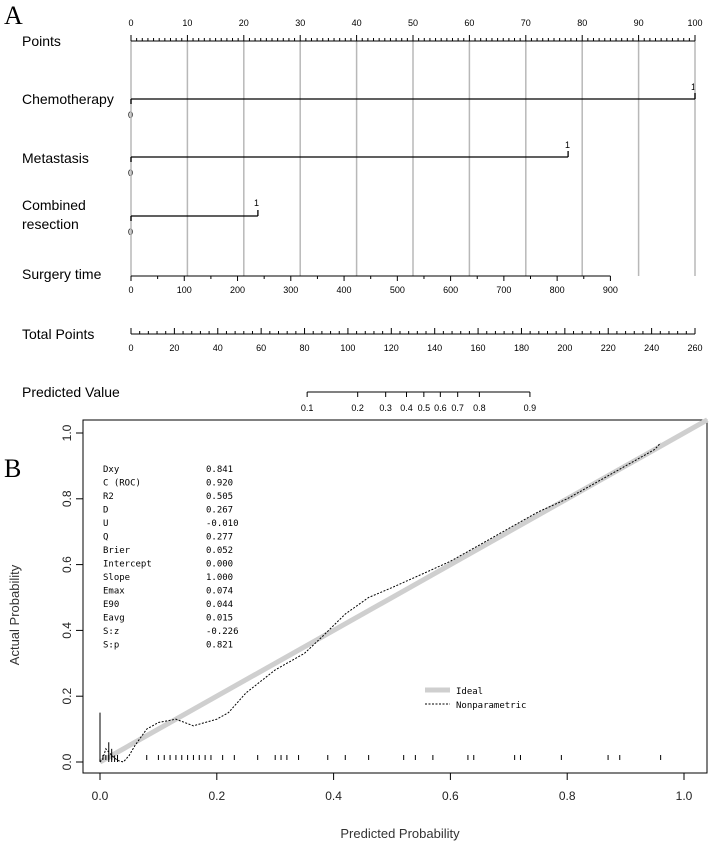 The image size is (709, 846). What do you see at coordinates (305, 348) in the screenshot?
I see `total-tick-label-80: 80` at bounding box center [305, 348].